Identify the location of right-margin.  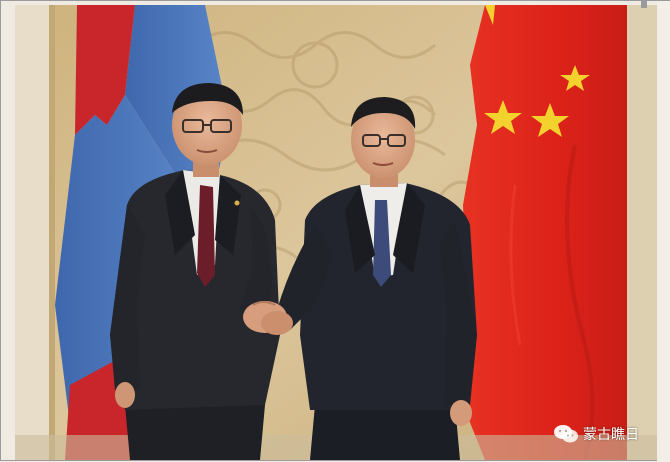
(655, 231).